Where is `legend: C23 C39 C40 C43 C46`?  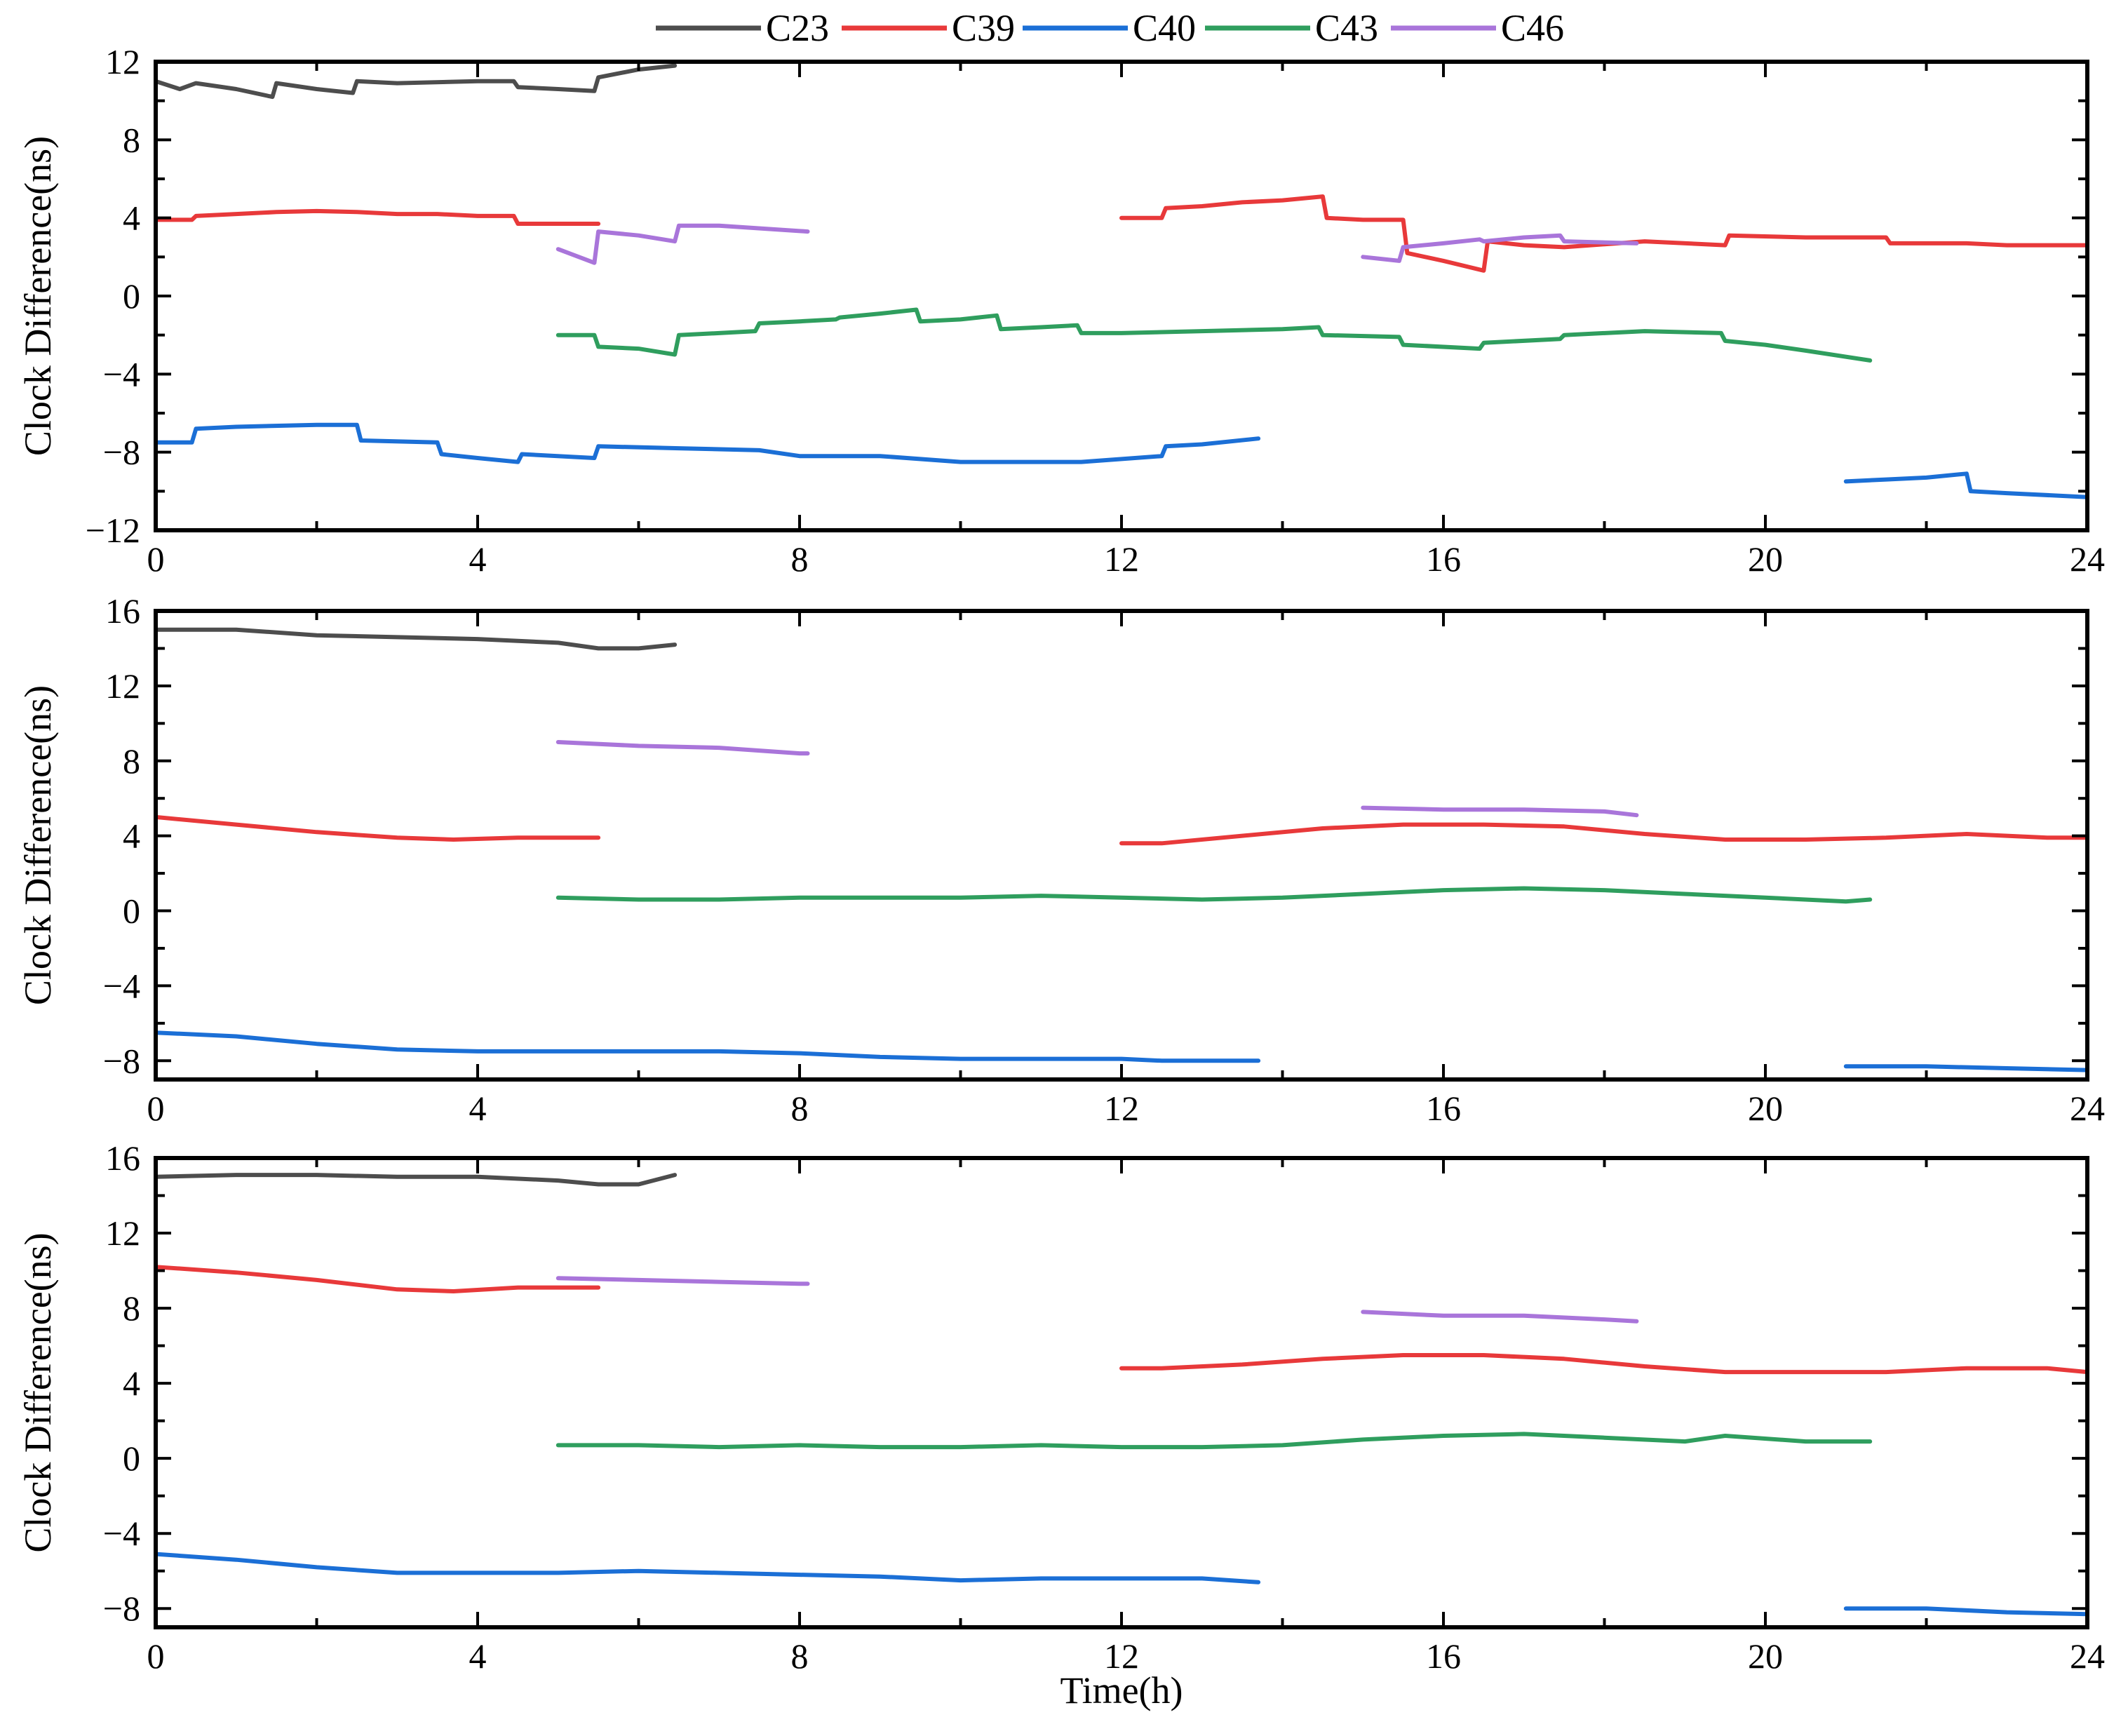
legend: C23 C39 C40 C43 C46 is located at coordinates (1110, 28).